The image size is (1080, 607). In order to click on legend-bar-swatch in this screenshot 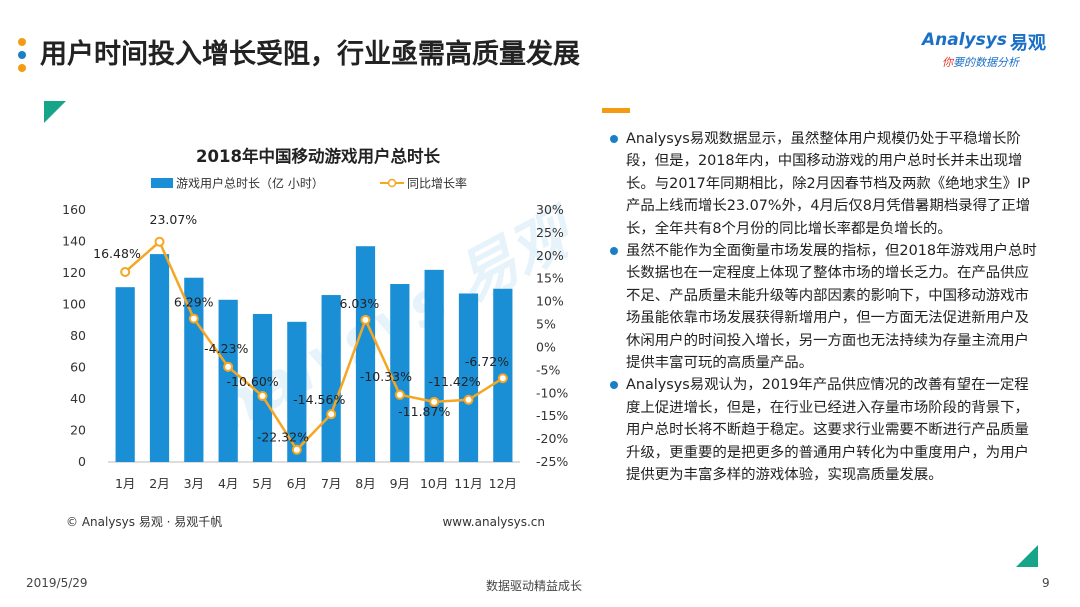, I will do `click(162, 183)`.